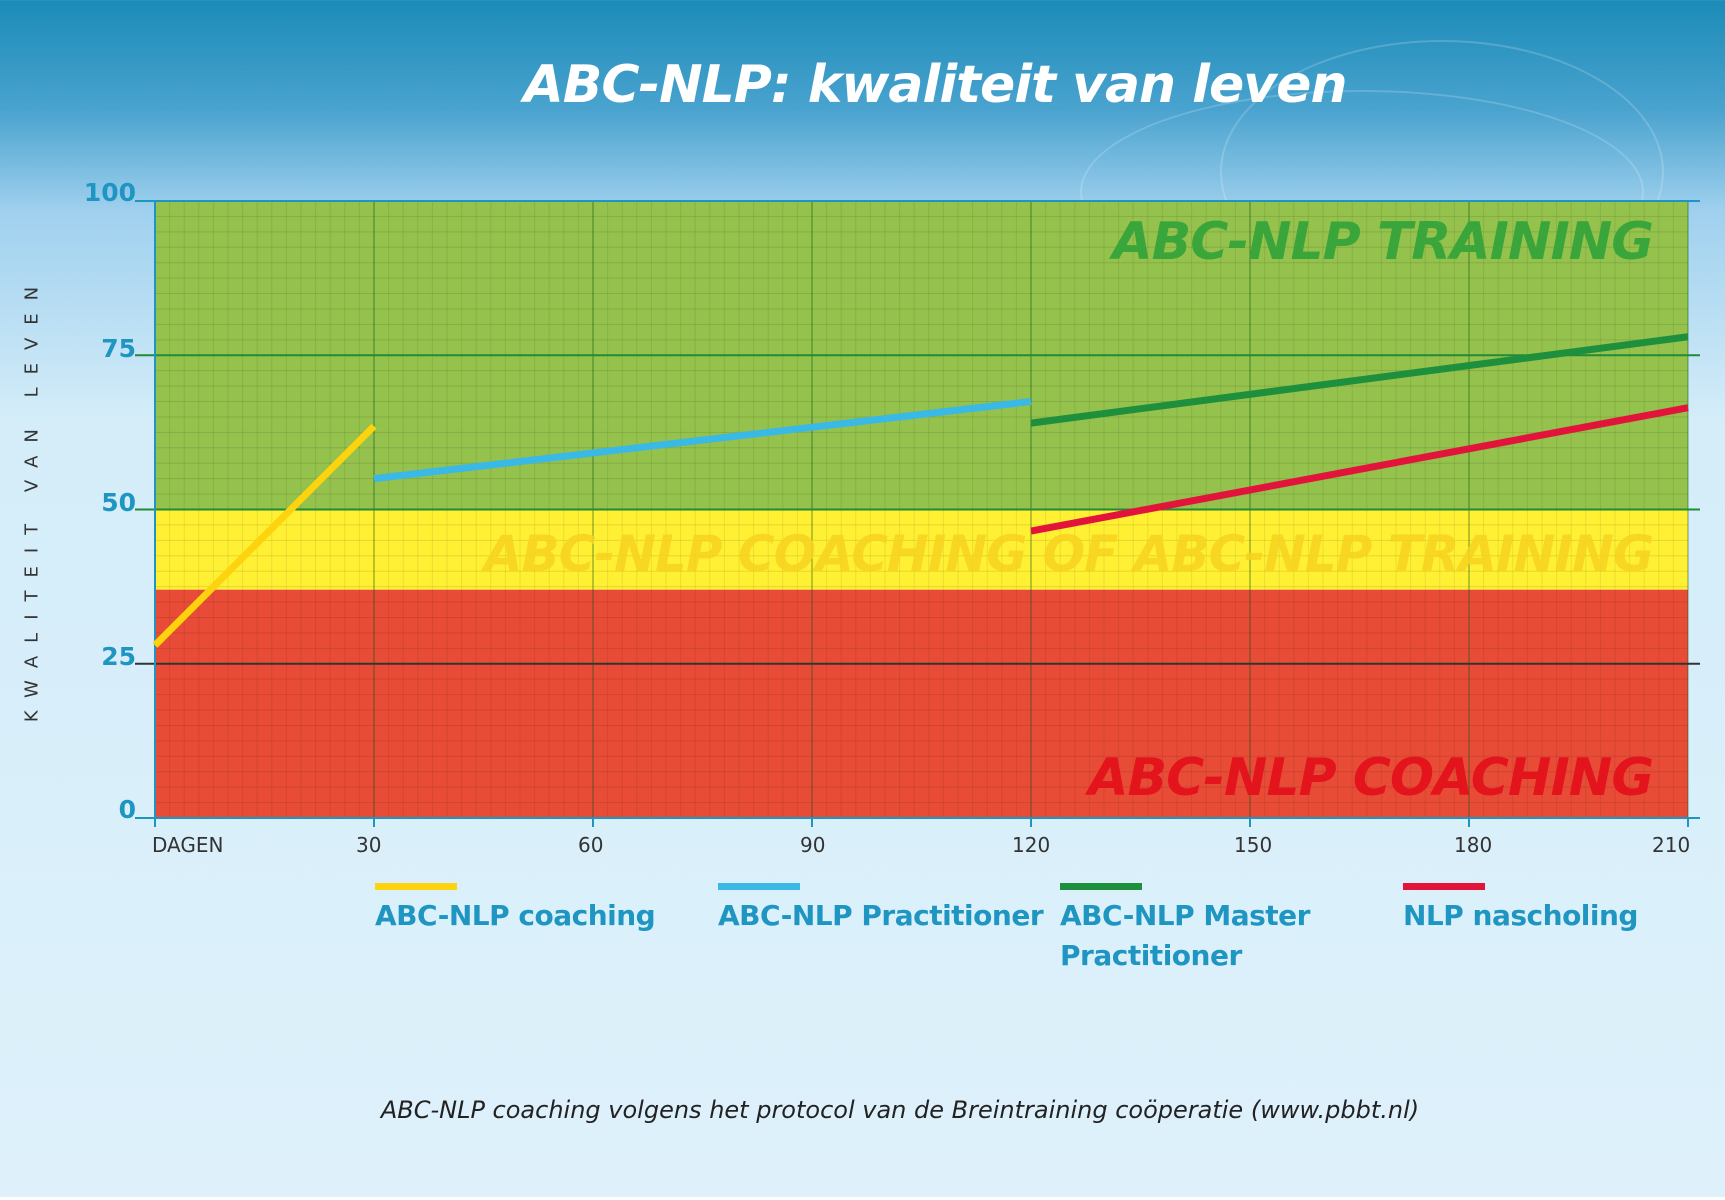 The width and height of the screenshot is (1725, 1200). Describe the element at coordinates (369, 845) in the screenshot. I see `x-tick-label: 30` at that location.